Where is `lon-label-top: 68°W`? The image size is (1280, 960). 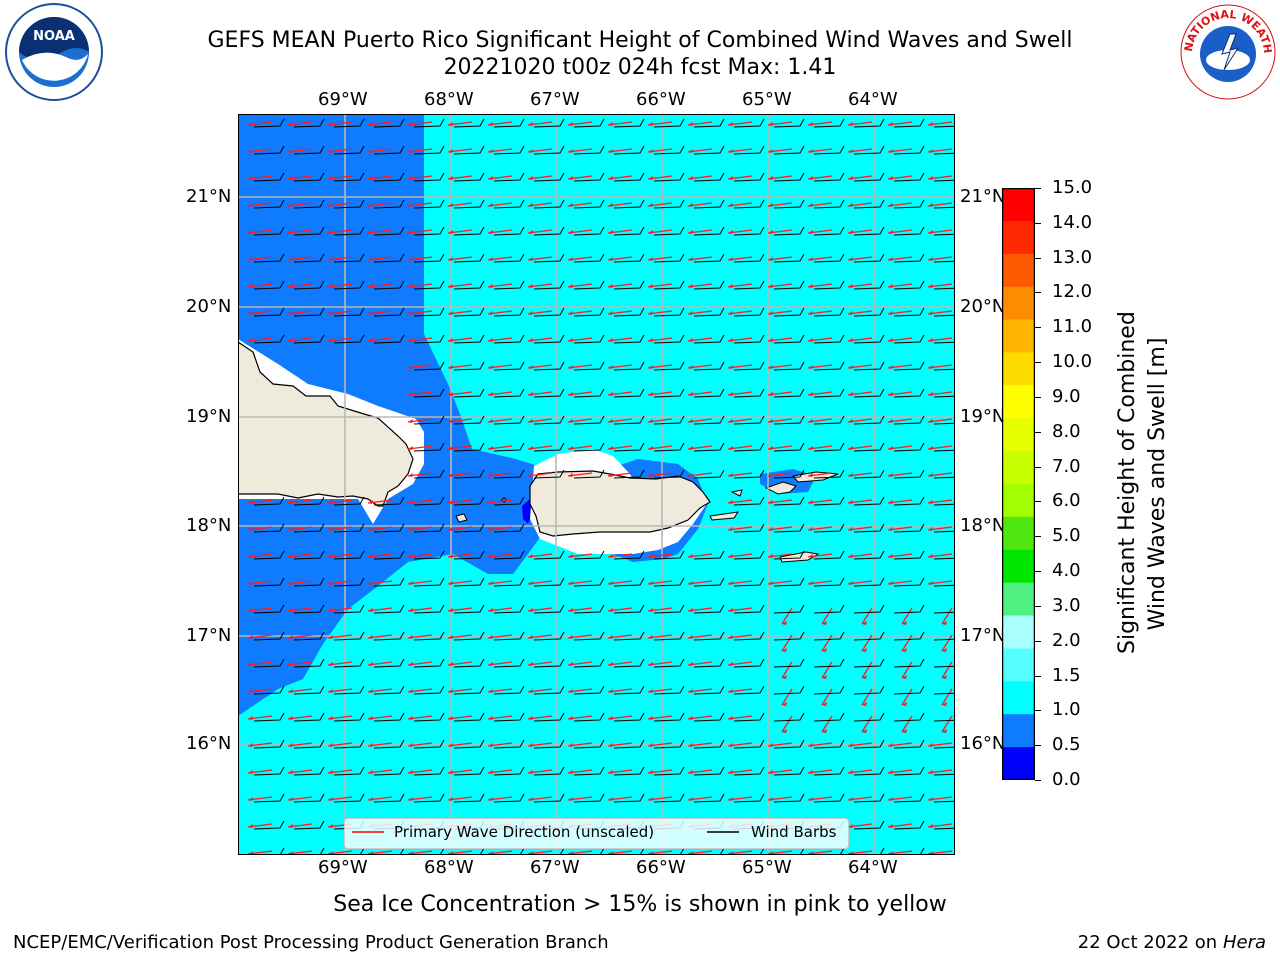 lon-label-top: 68°W is located at coordinates (449, 99).